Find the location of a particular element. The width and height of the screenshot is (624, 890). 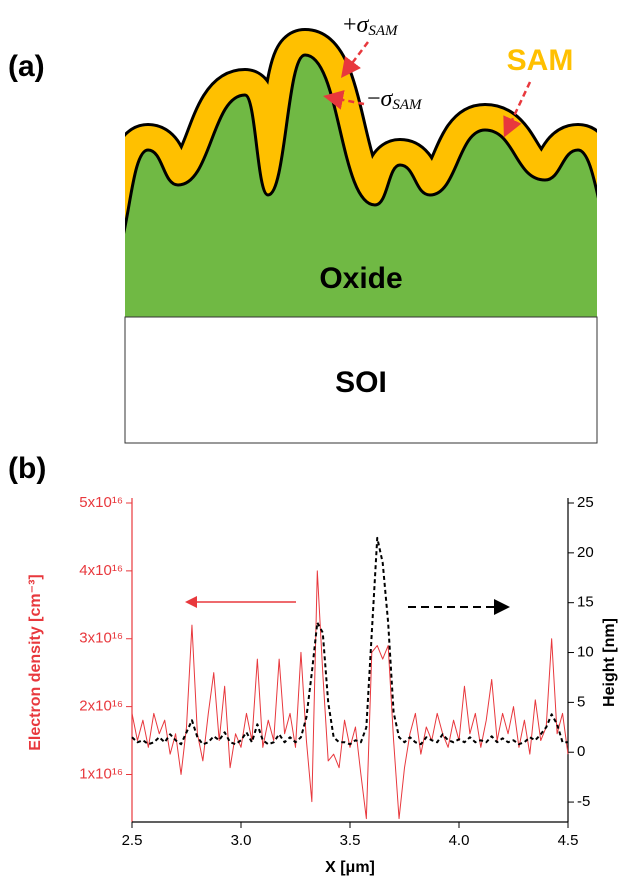

y2-tick-label: -5 is located at coordinates (583, 801).